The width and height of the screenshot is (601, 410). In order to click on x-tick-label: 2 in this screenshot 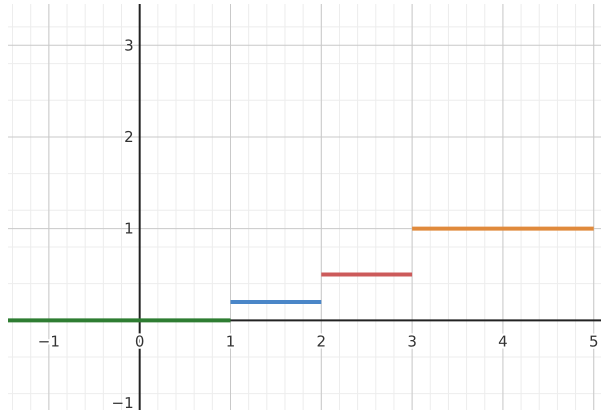, I will do `click(321, 341)`.